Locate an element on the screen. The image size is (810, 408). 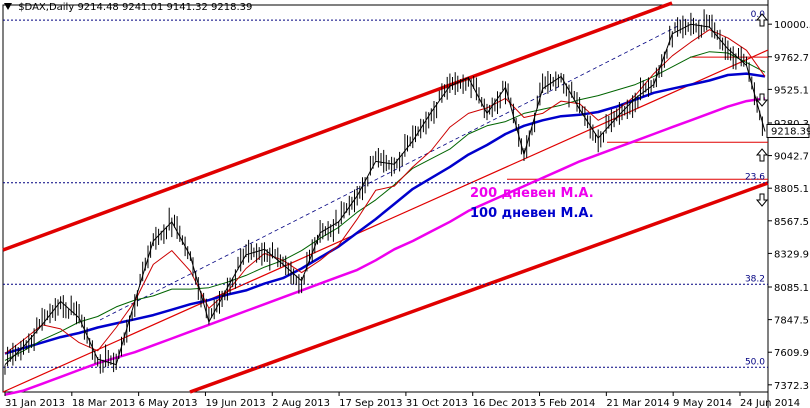
y-tick-label: 10000.3 is located at coordinates (792, 25).